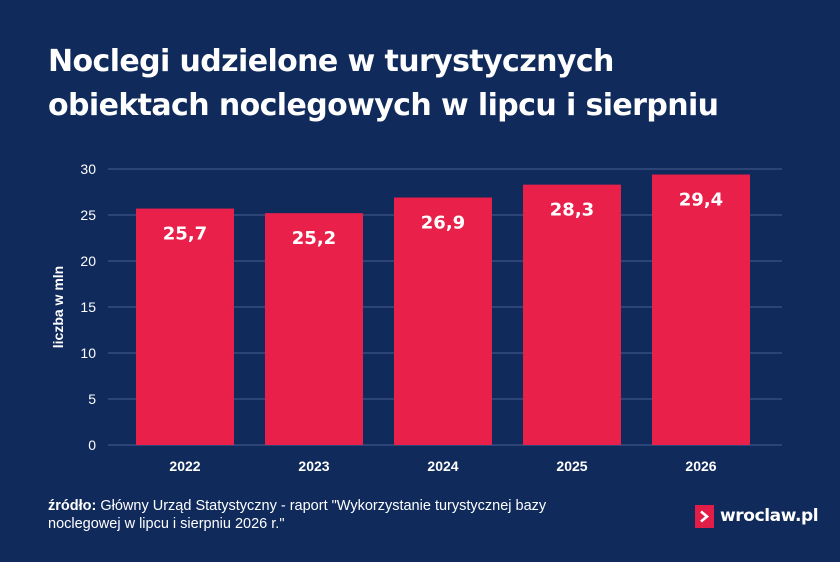 The width and height of the screenshot is (840, 562). What do you see at coordinates (184, 466) in the screenshot?
I see `x-tick-label: 2022` at bounding box center [184, 466].